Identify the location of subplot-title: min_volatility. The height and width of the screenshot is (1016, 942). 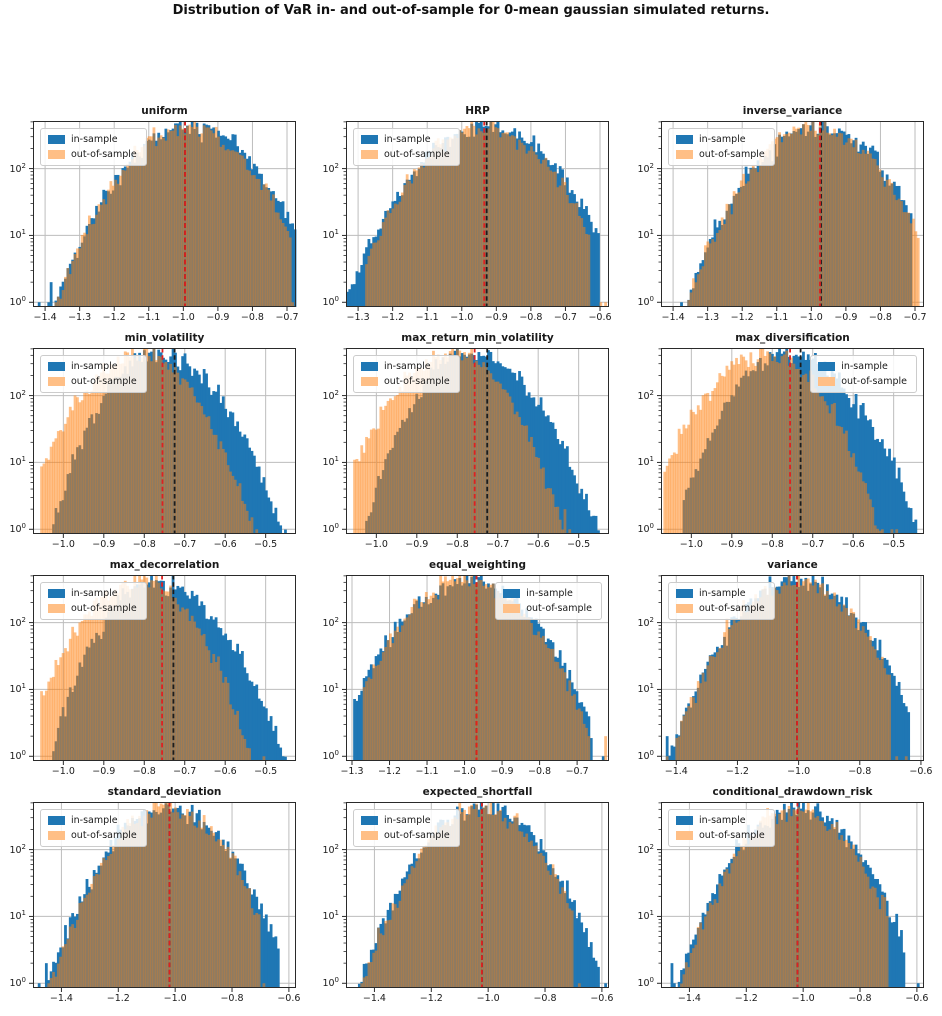
(164, 338).